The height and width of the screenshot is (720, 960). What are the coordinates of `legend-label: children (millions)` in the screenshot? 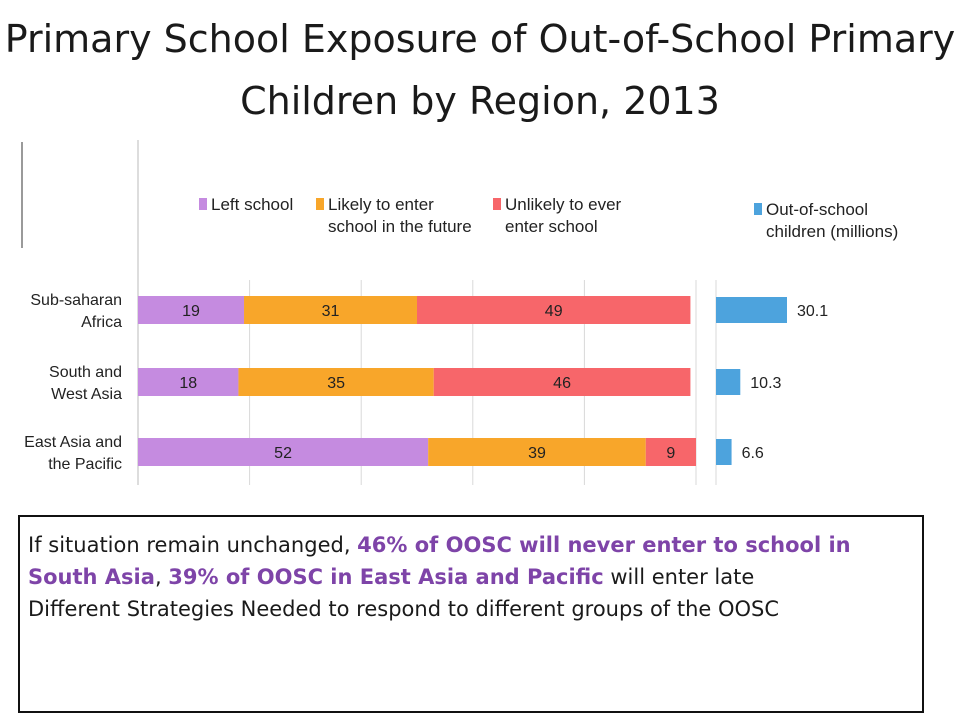 It's located at (832, 231).